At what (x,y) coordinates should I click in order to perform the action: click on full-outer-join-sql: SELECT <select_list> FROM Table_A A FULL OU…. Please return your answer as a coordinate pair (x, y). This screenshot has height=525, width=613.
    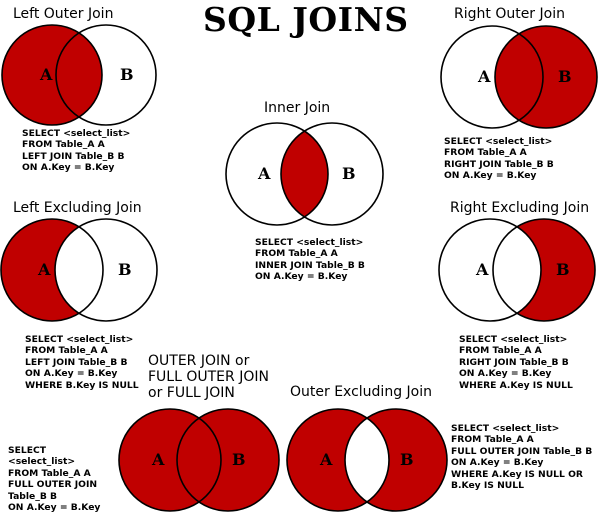
    Looking at the image, I should click on (54, 479).